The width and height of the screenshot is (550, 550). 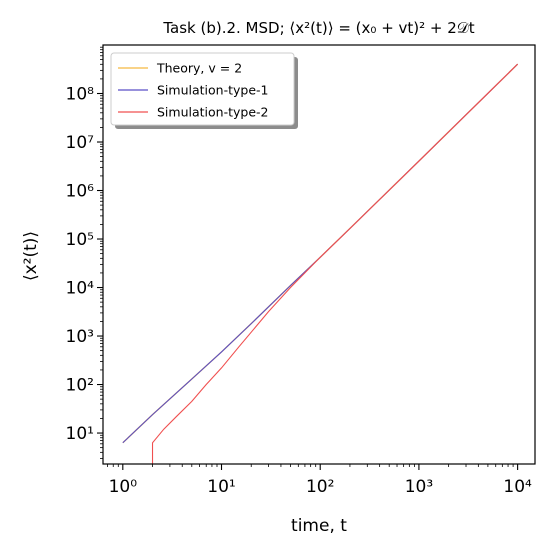 I want to click on x-axis-label: time, t, so click(x=319, y=526).